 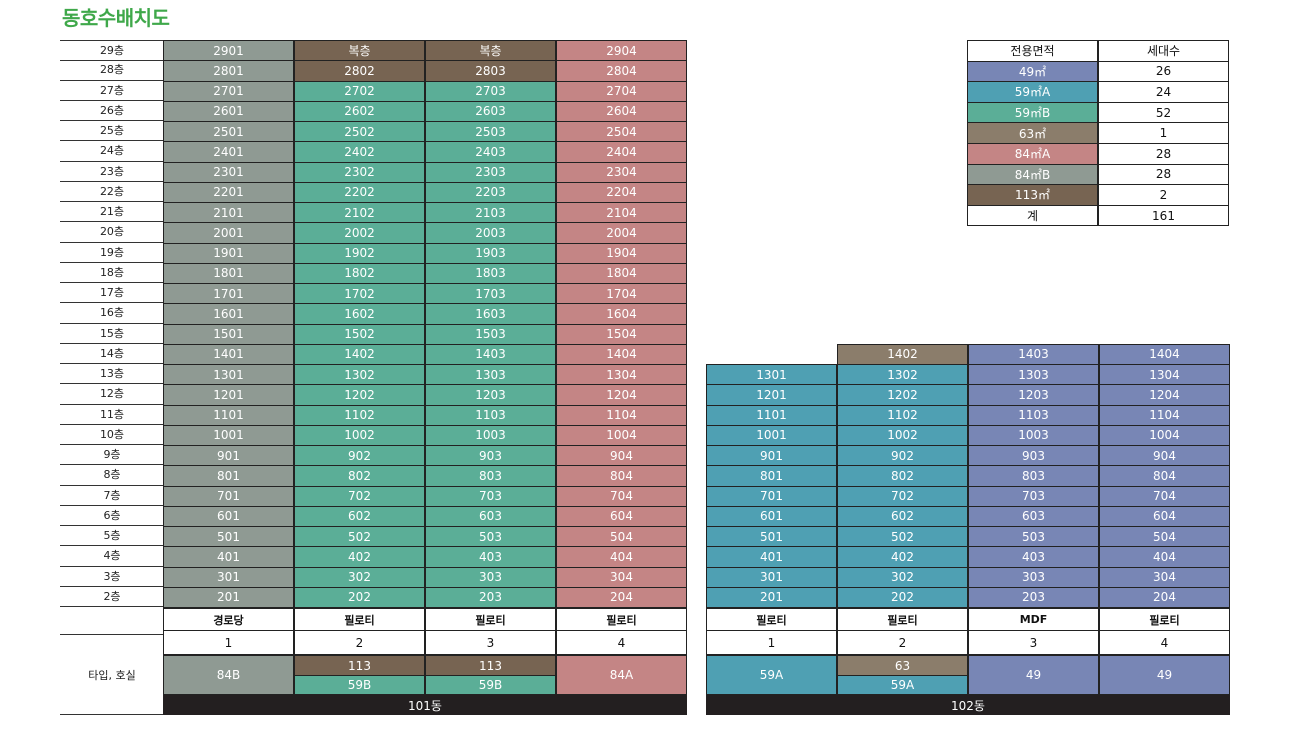 What do you see at coordinates (490, 233) in the screenshot?
I see `unit-cell: 2003` at bounding box center [490, 233].